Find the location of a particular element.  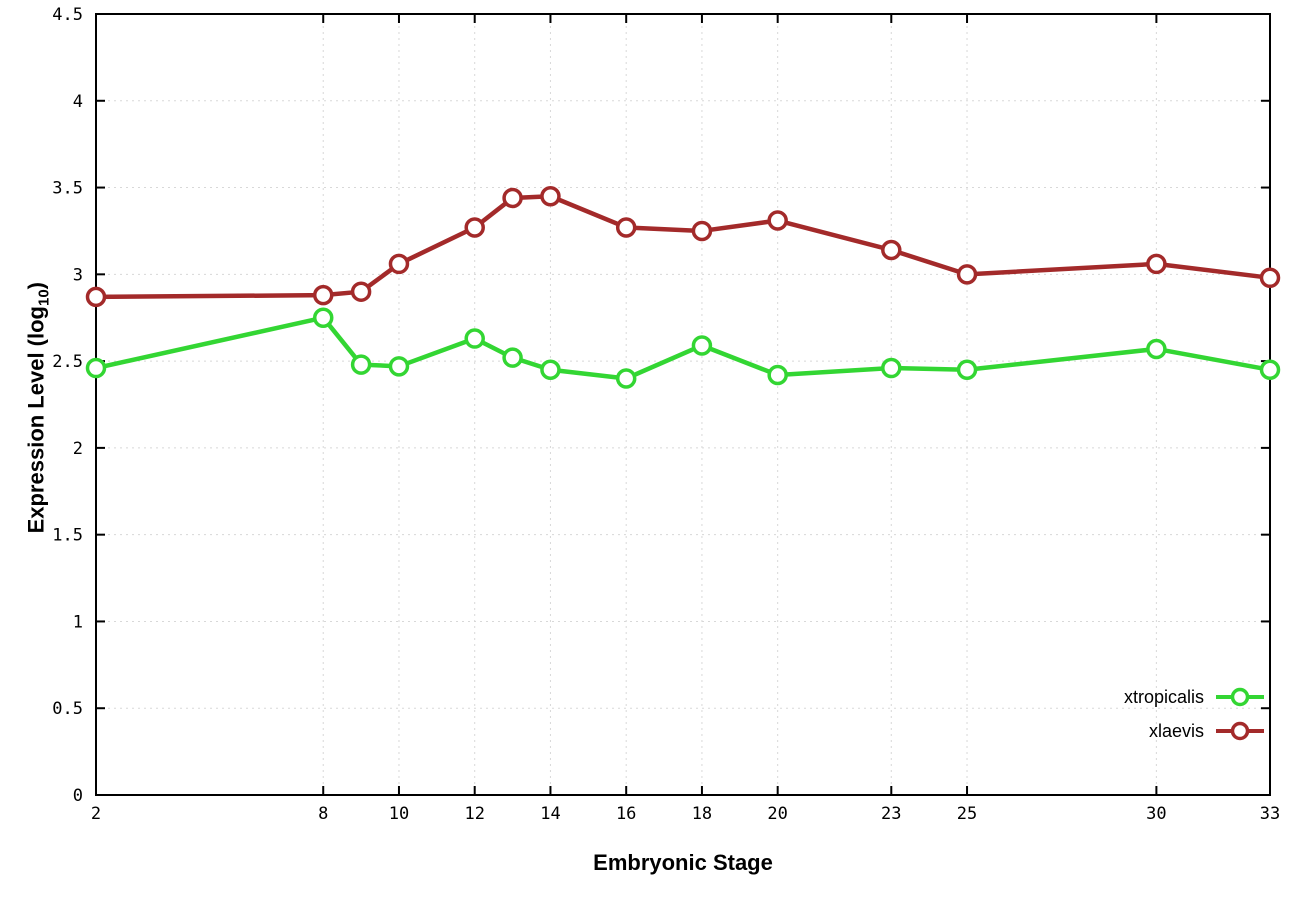

svg-text: 30 is located at coordinates (1156, 814).